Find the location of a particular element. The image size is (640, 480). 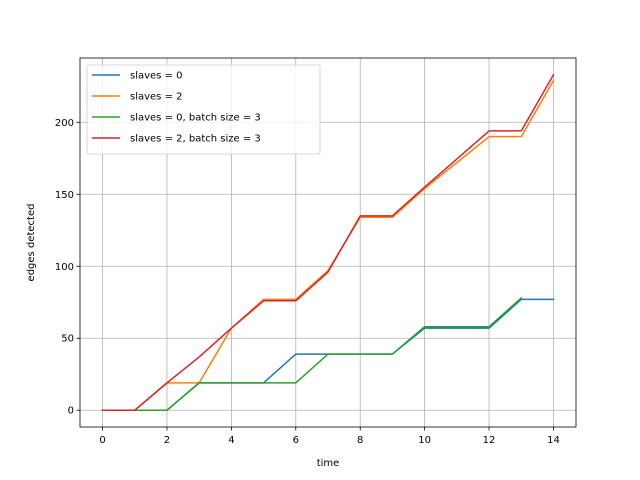

y-tick-label: 100 is located at coordinates (64, 267).